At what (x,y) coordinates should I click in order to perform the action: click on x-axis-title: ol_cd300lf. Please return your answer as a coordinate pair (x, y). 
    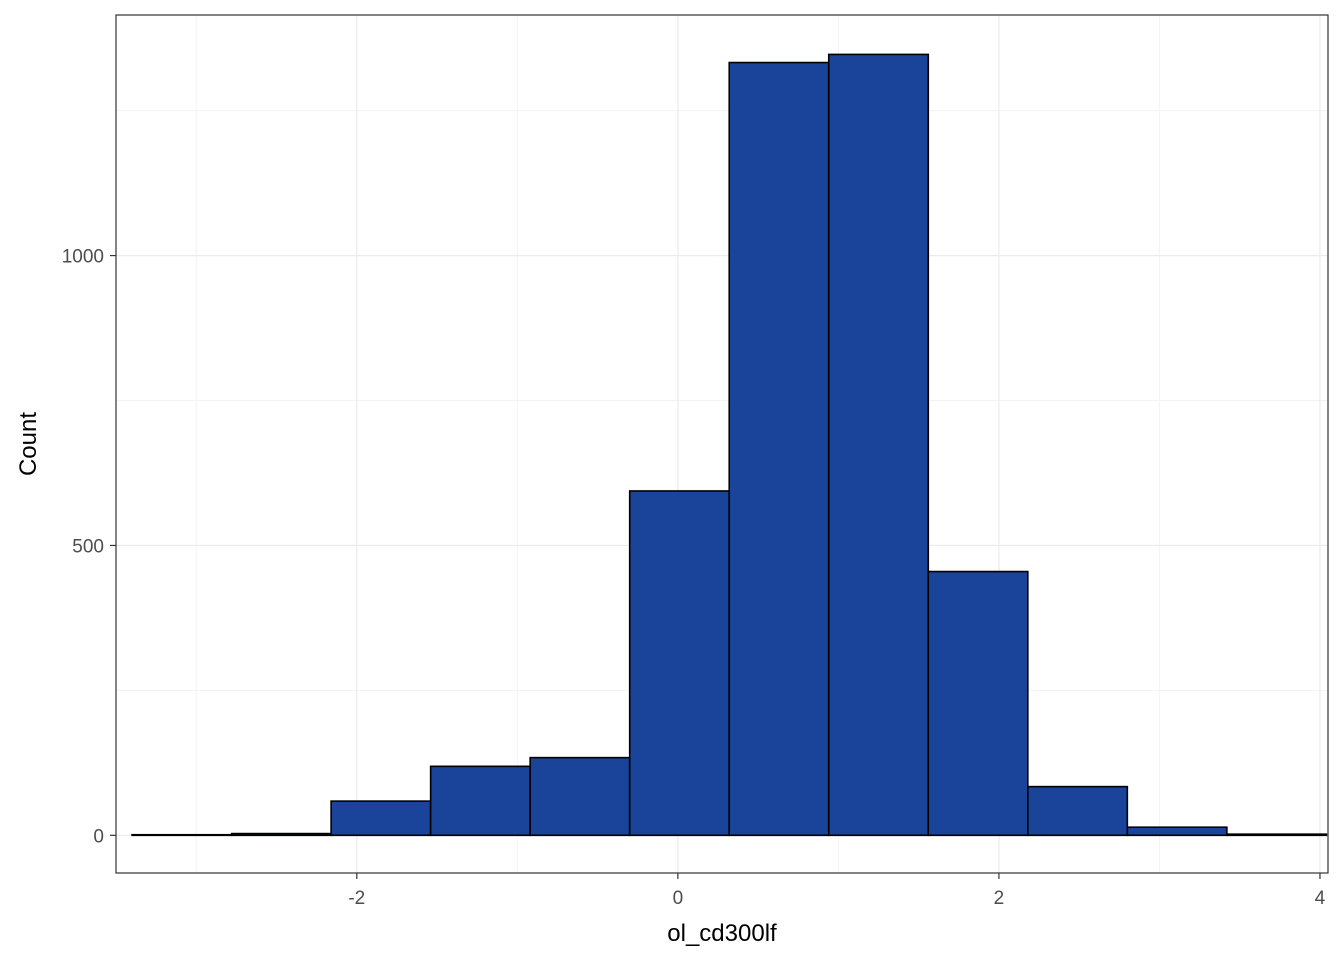
    Looking at the image, I should click on (722, 933).